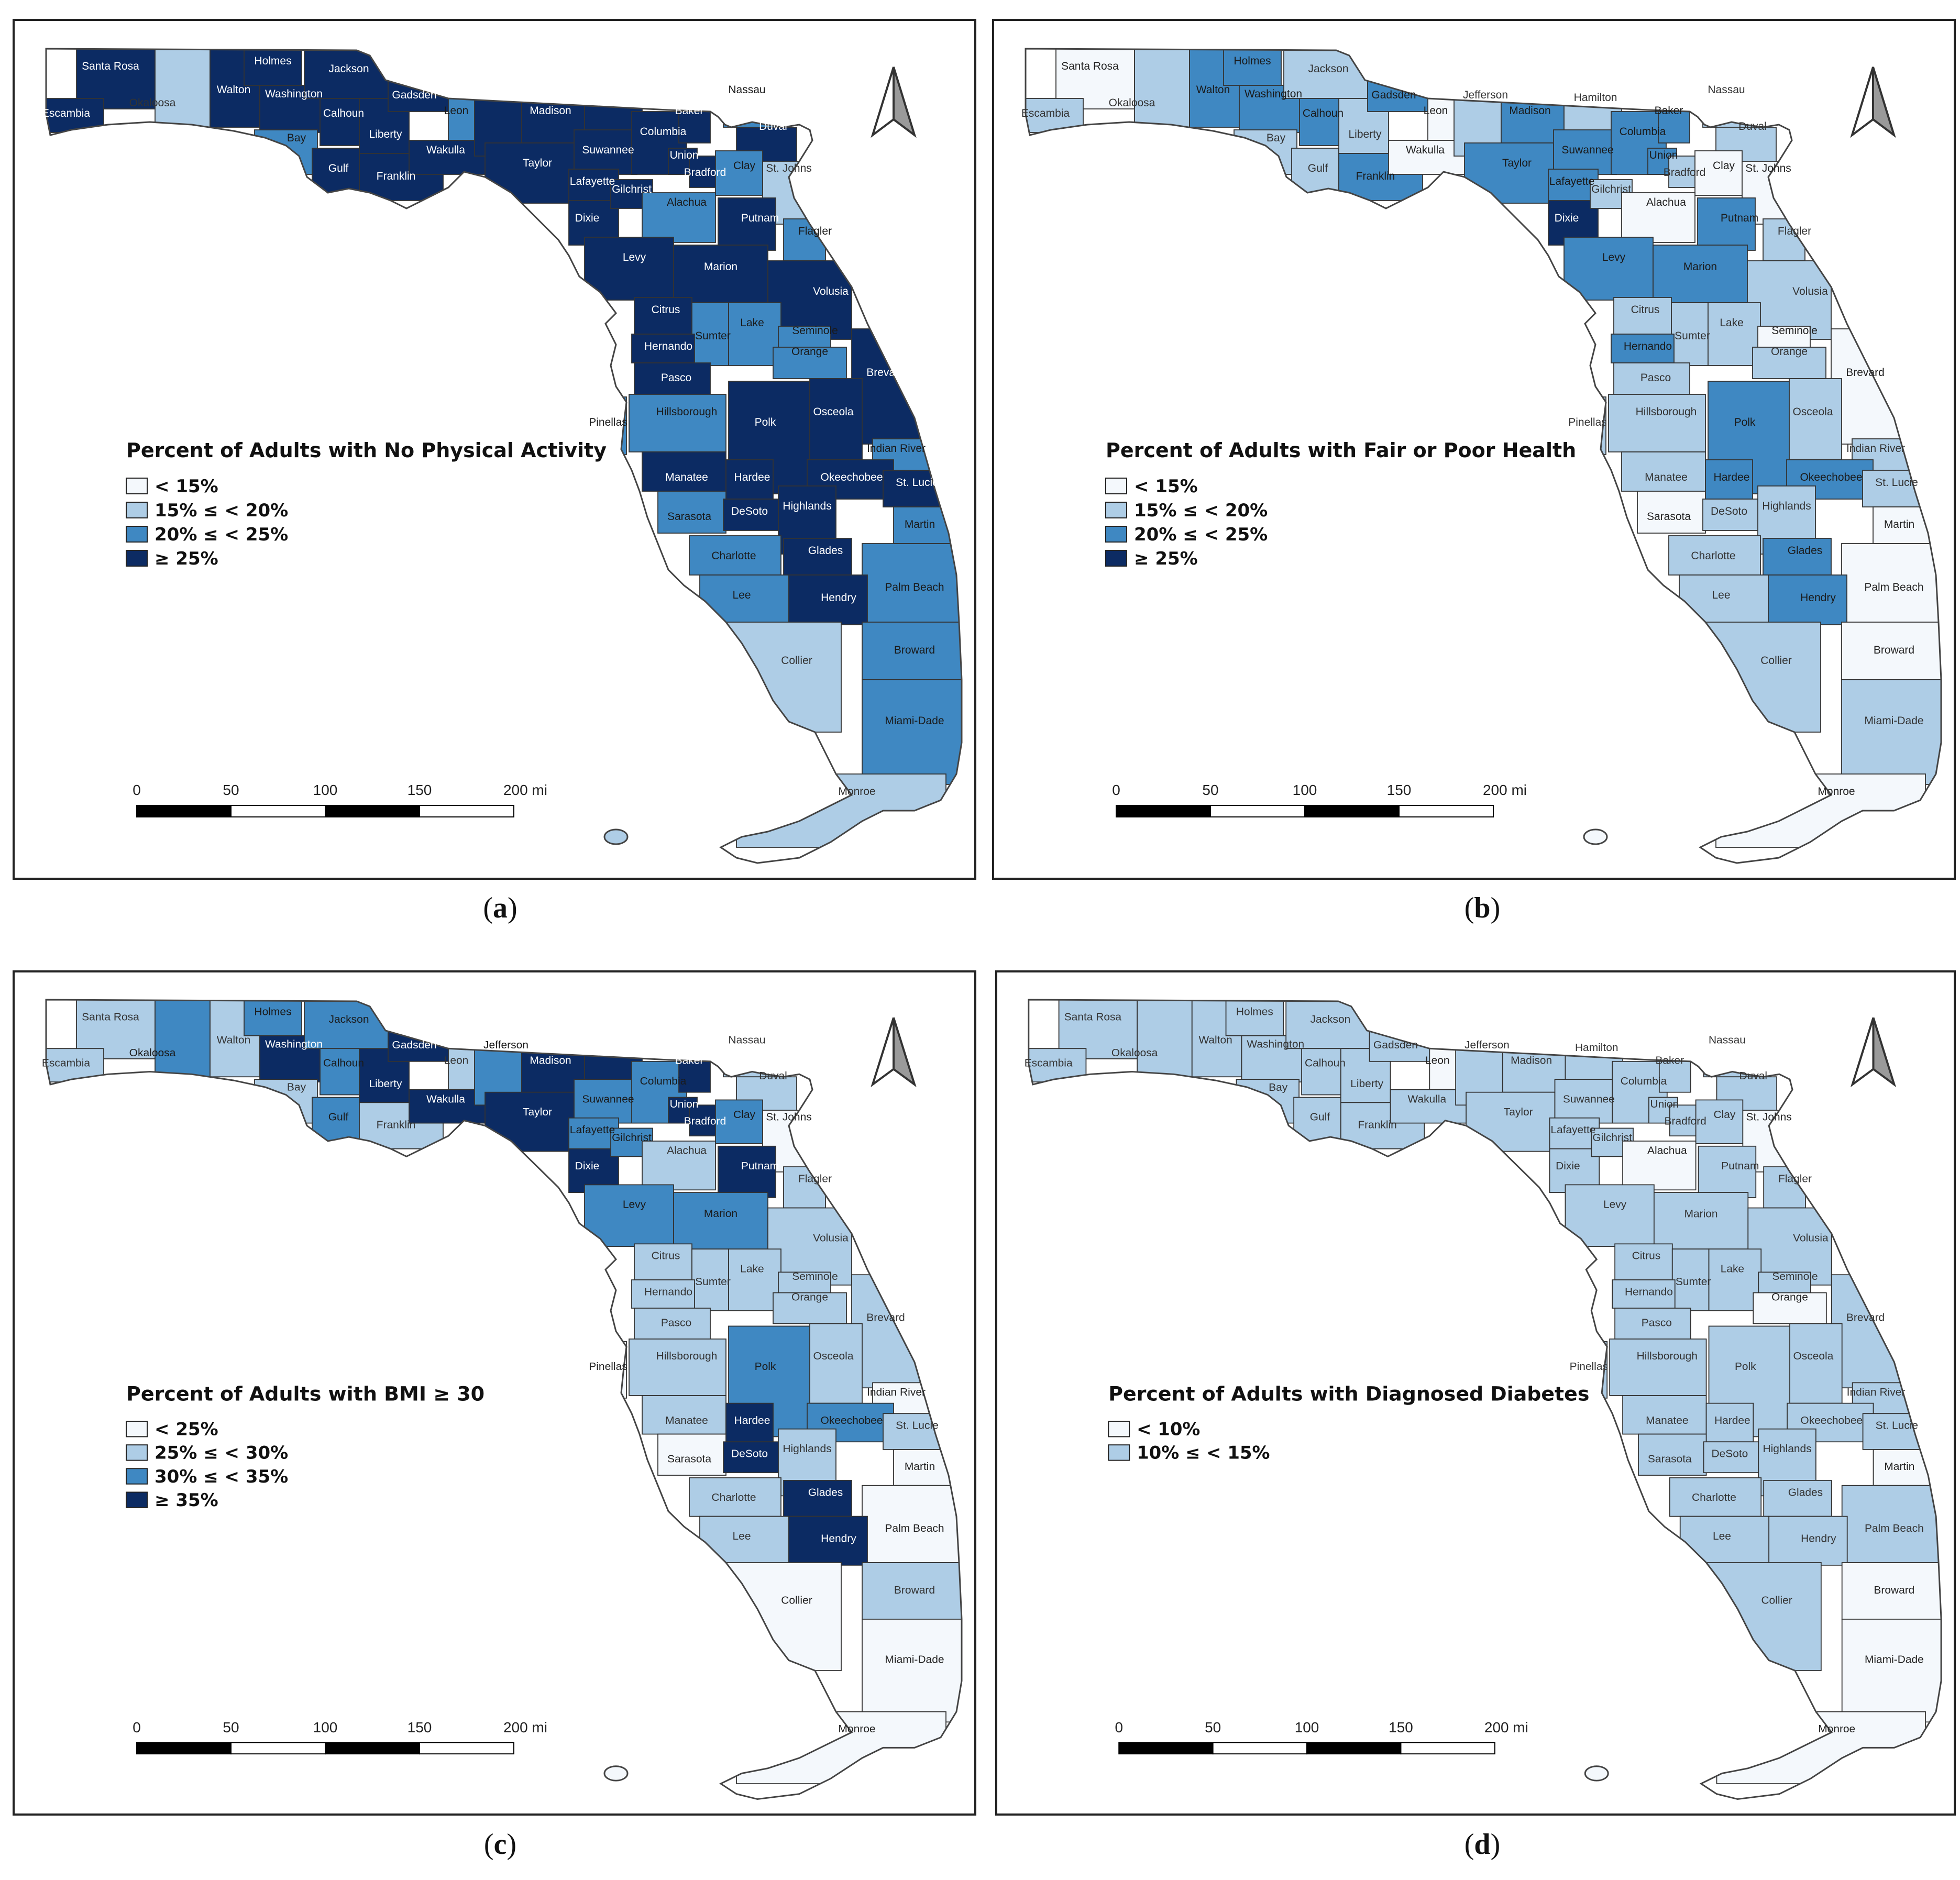 This screenshot has width=1960, height=1880. What do you see at coordinates (749, 511) in the screenshot?
I see `county-label-desoto: DeSoto` at bounding box center [749, 511].